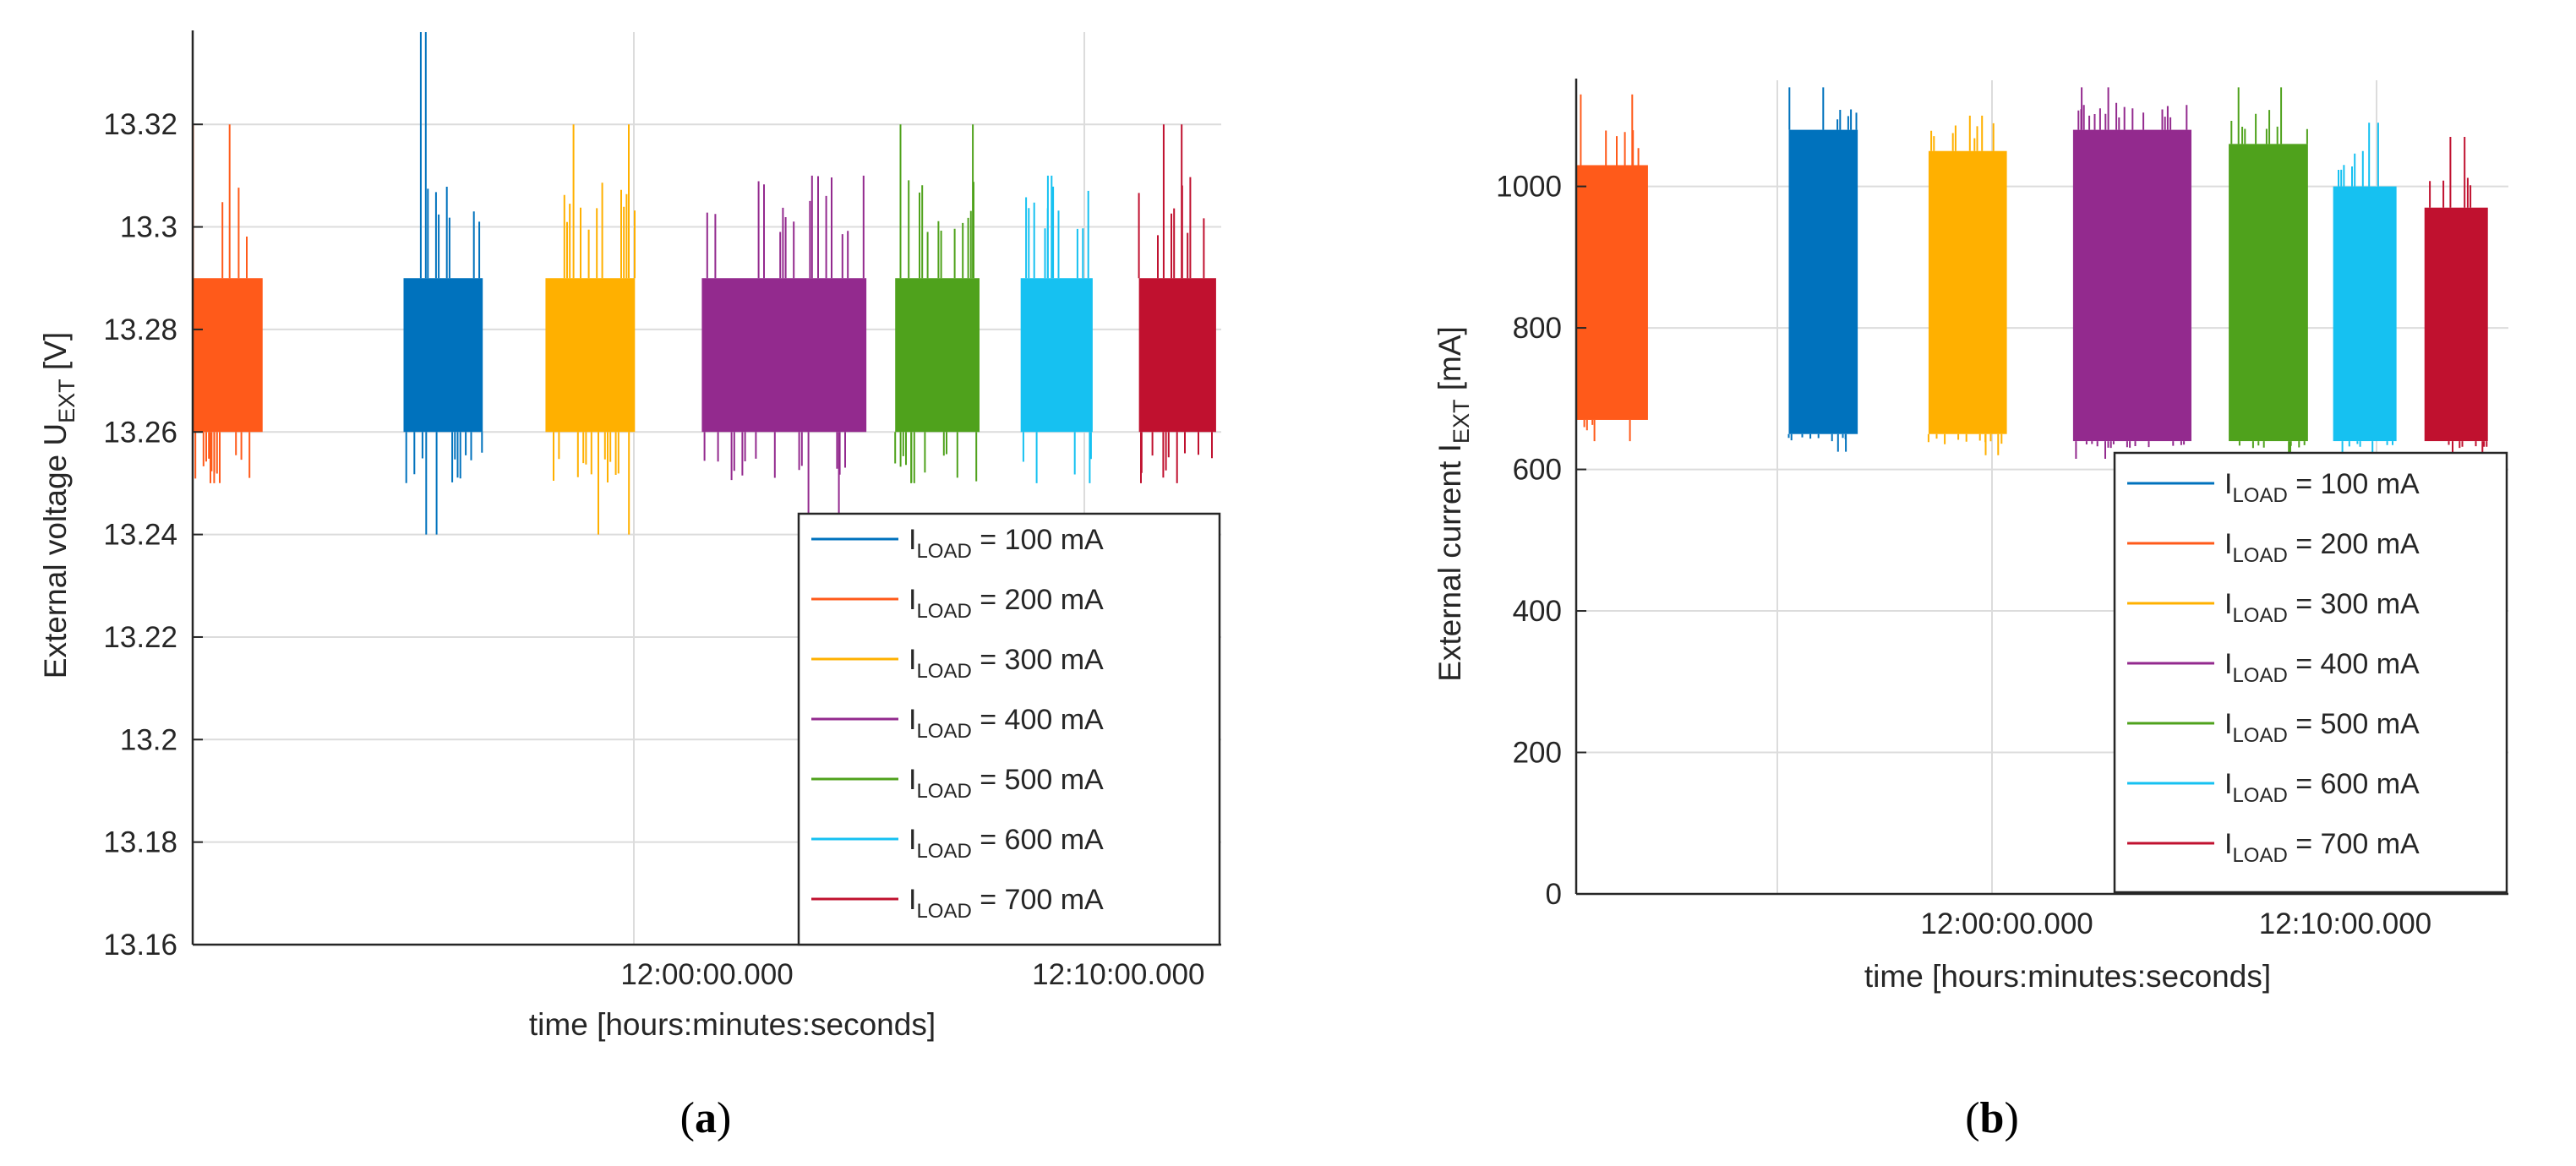 Image resolution: width=2576 pixels, height=1166 pixels. I want to click on y-tick-label: 600, so click(1537, 470).